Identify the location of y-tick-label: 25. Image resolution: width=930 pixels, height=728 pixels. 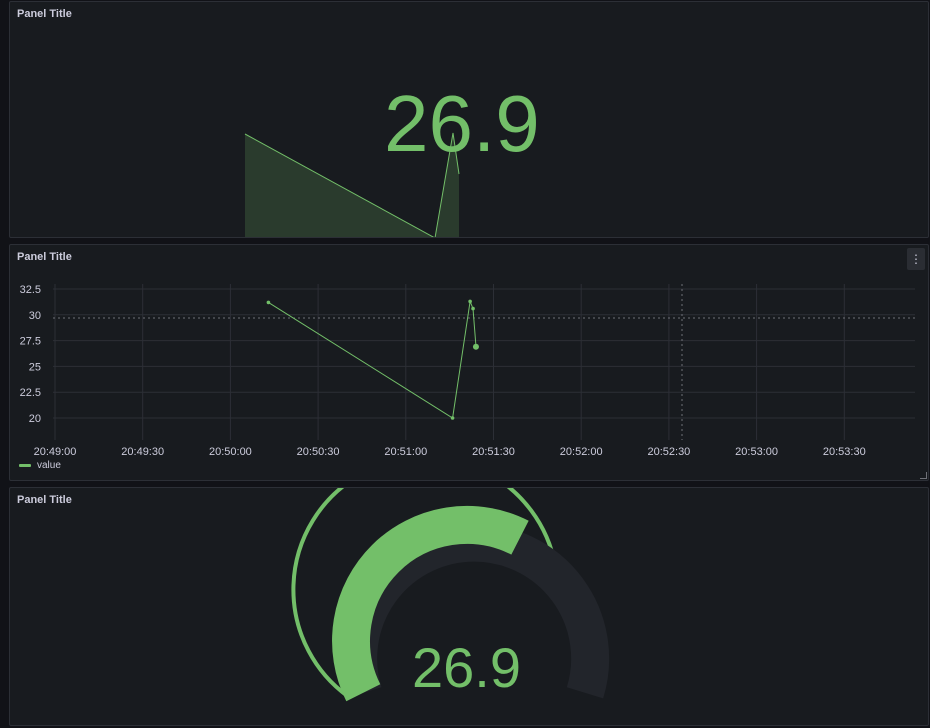
(35, 367).